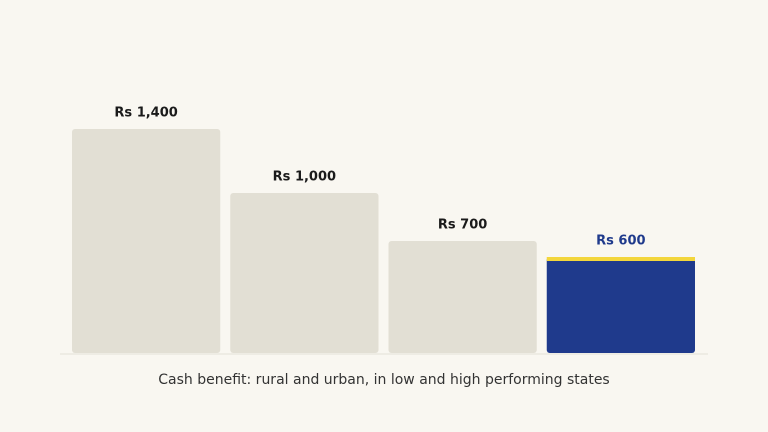  Describe the element at coordinates (620, 241) in the screenshot. I see `value-label: Rs 600` at that location.